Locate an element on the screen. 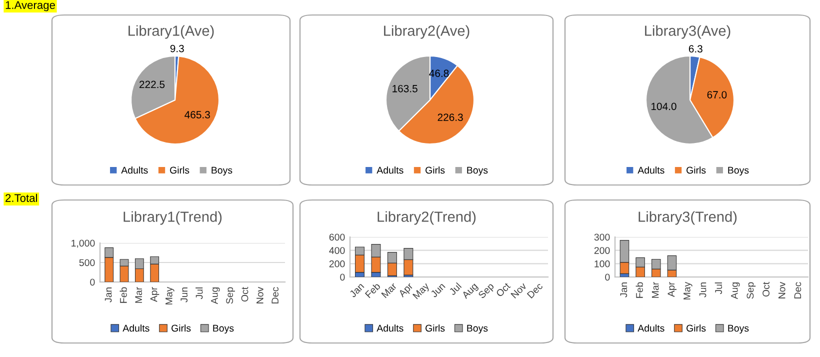  text: 2.Total is located at coordinates (21, 198).